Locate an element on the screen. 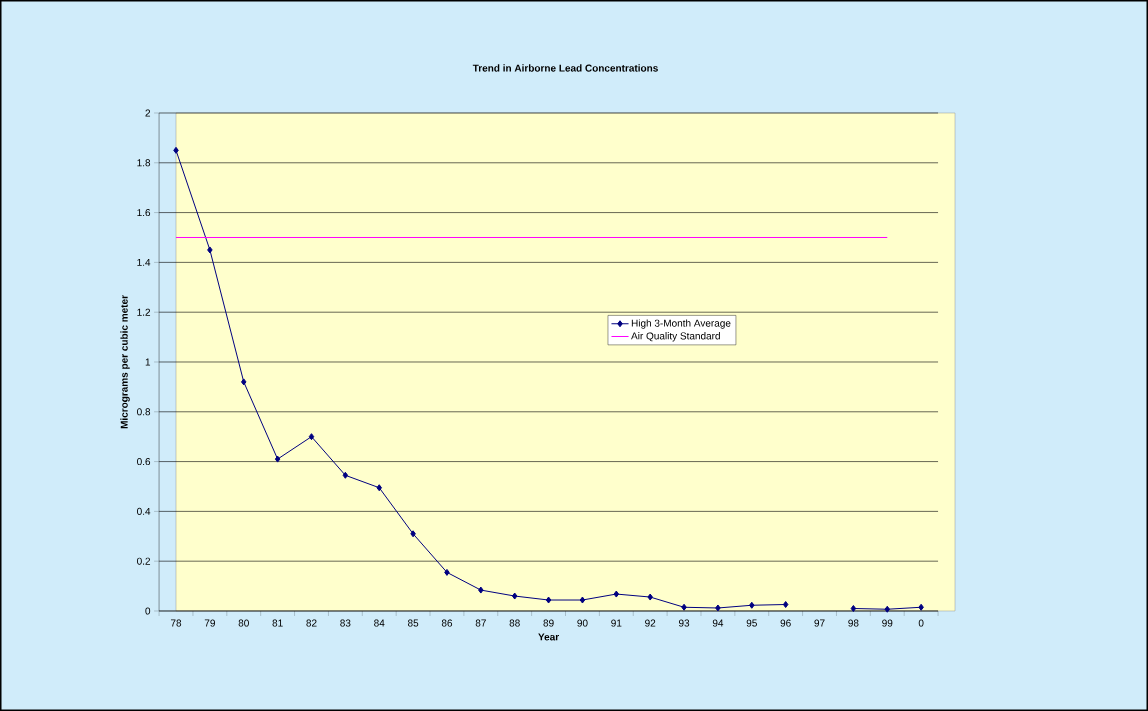  chart-title: Trend in Airborne Lead Concentrations is located at coordinates (565, 68).